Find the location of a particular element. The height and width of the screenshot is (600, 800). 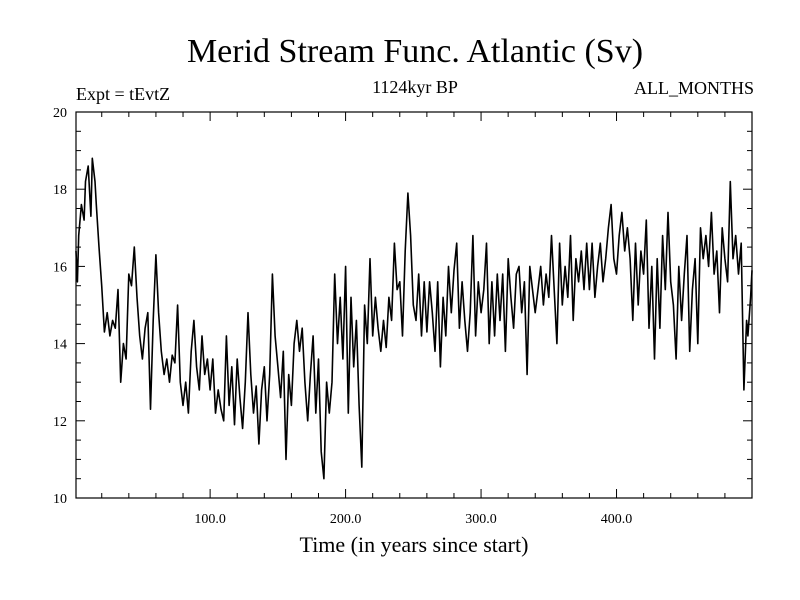

x-axis-label: Time (in years since start) is located at coordinates (414, 544).